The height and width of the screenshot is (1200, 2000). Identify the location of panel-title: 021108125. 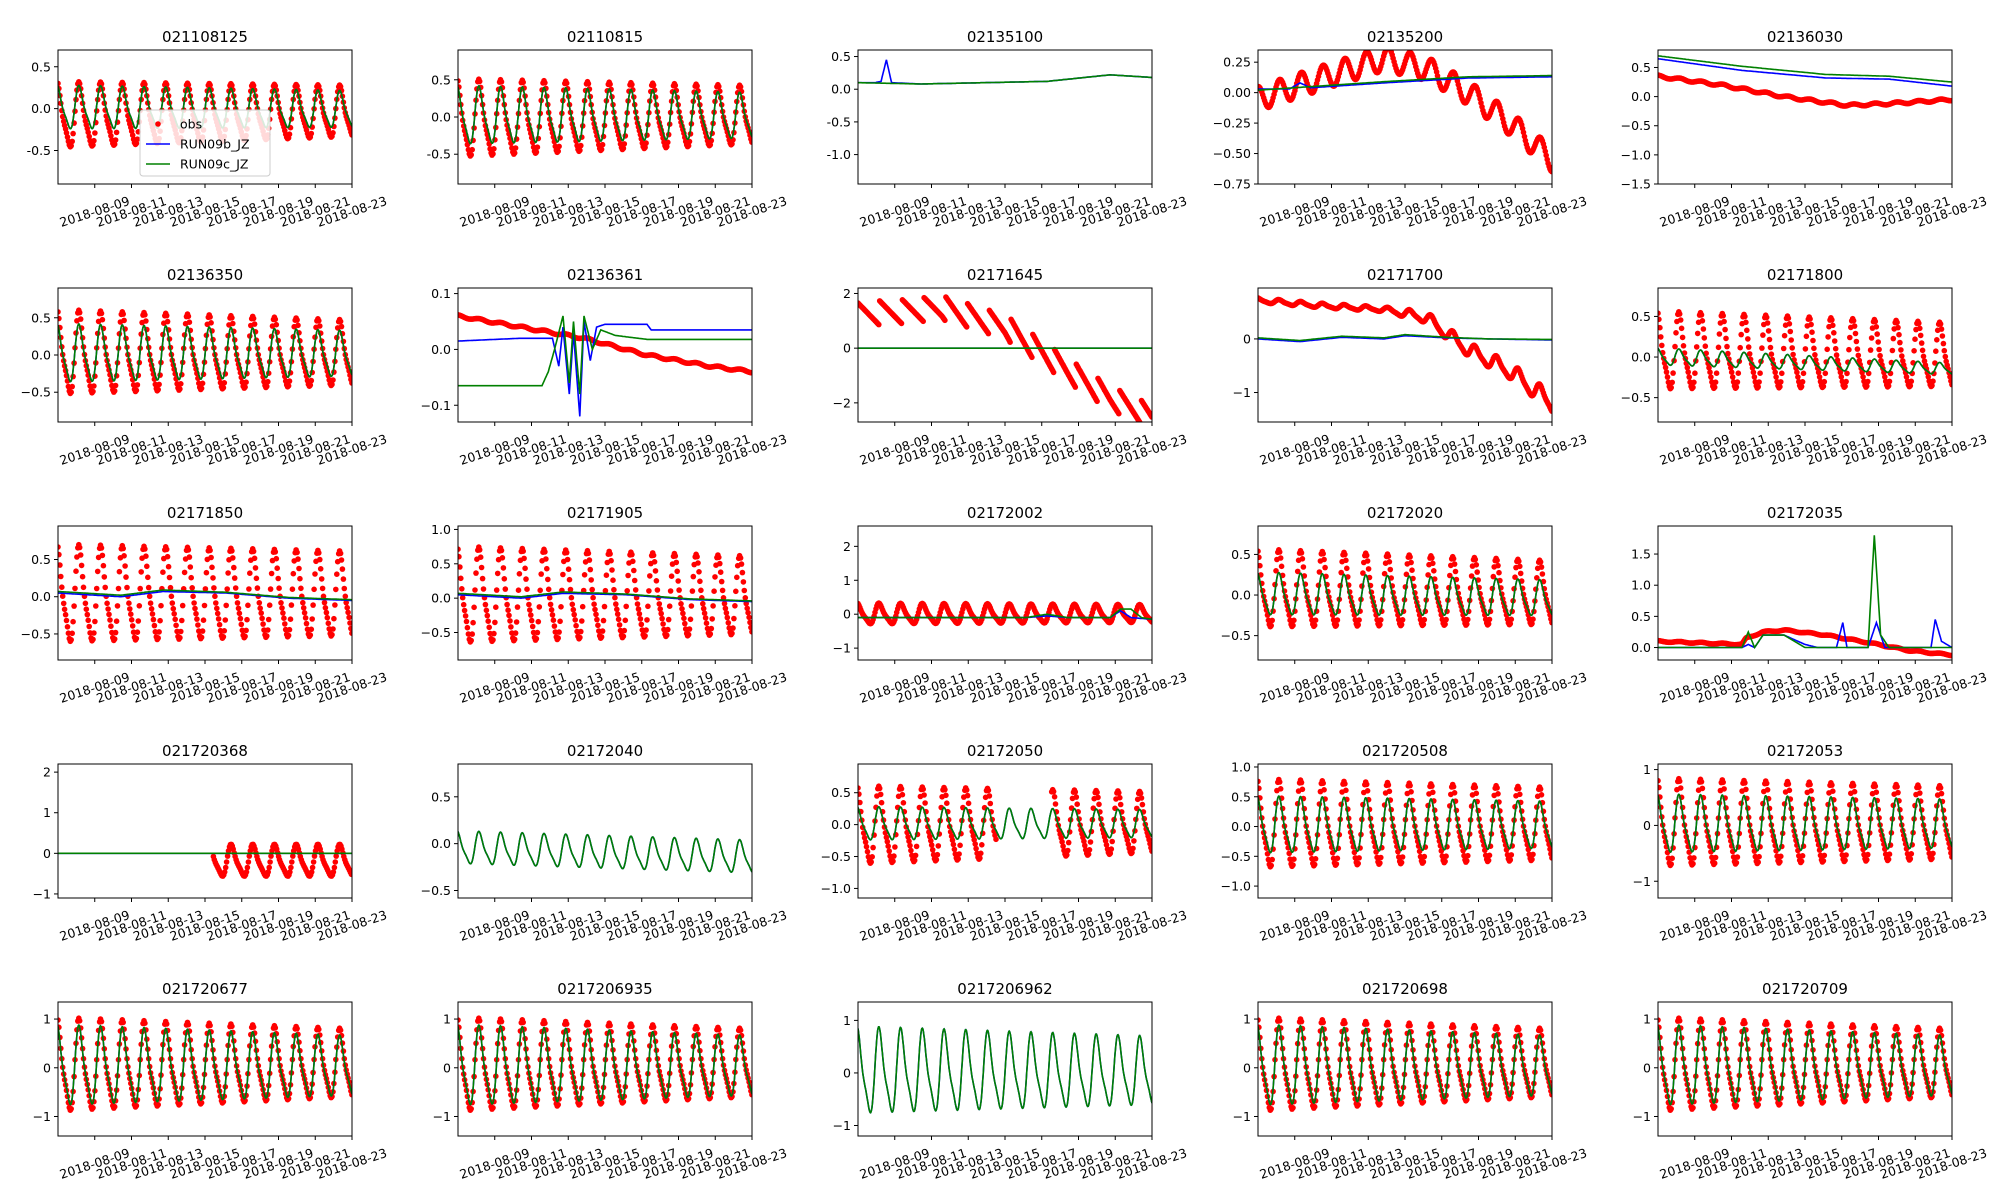
(205, 37).